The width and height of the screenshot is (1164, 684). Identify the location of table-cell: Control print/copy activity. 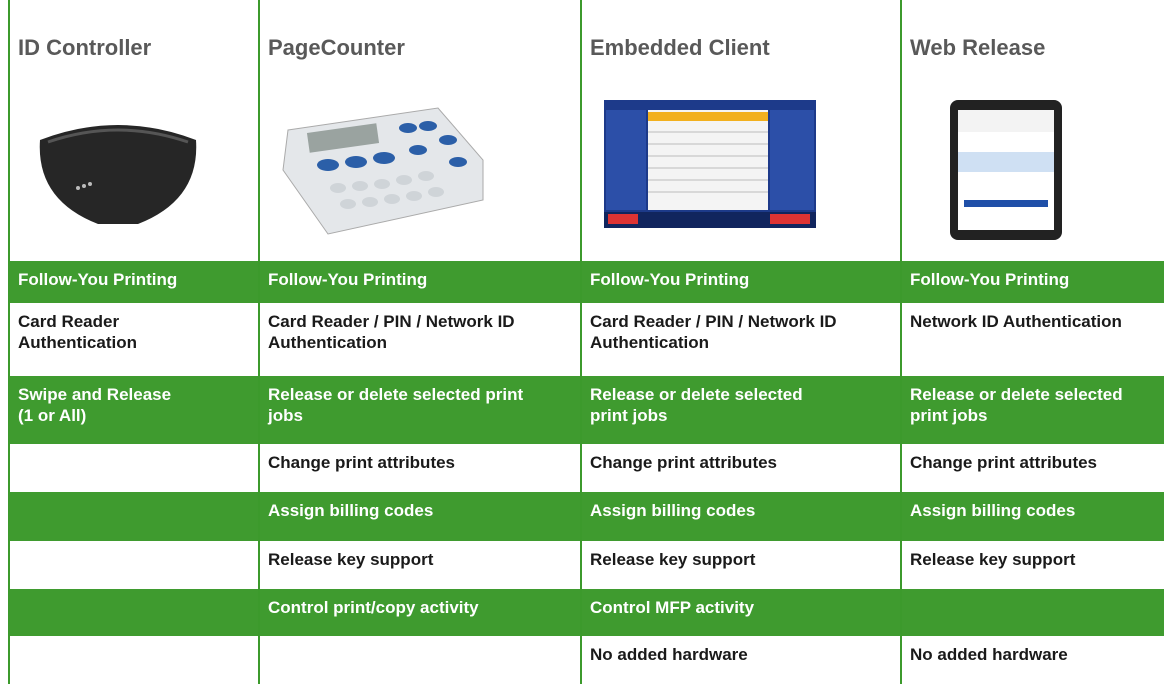
(420, 612).